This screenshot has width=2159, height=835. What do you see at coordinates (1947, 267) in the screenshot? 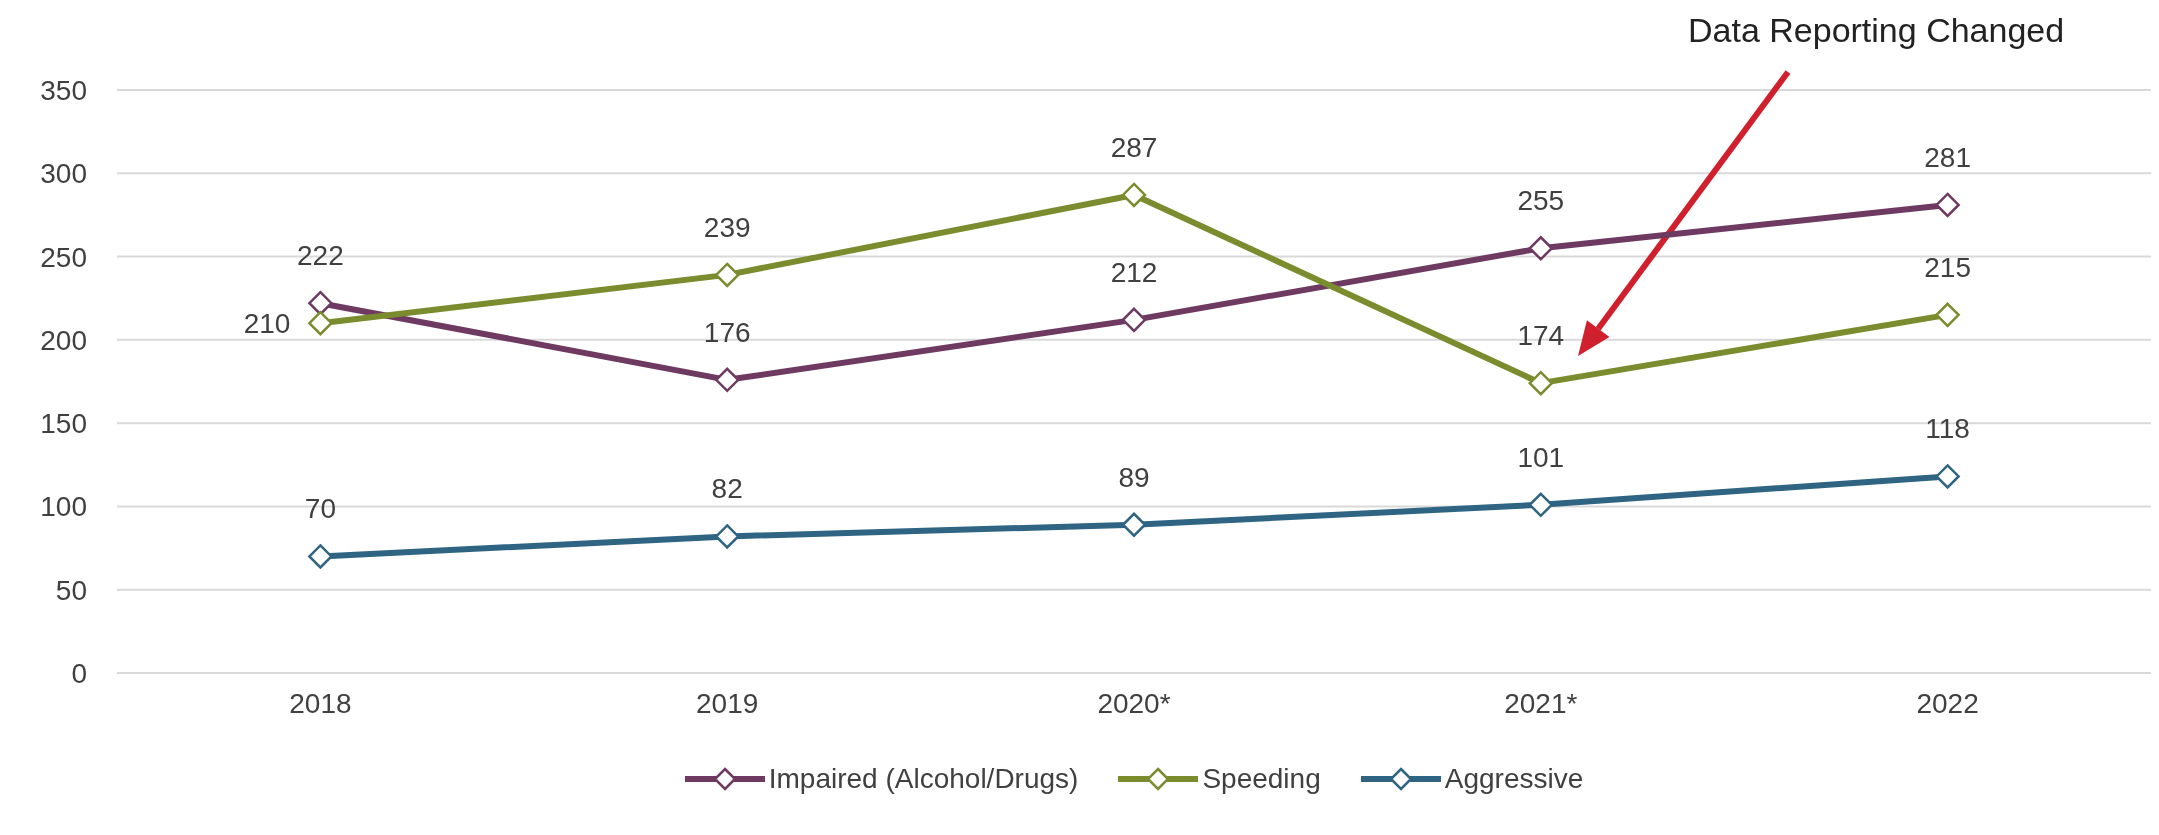
I see `data-label: 215` at bounding box center [1947, 267].